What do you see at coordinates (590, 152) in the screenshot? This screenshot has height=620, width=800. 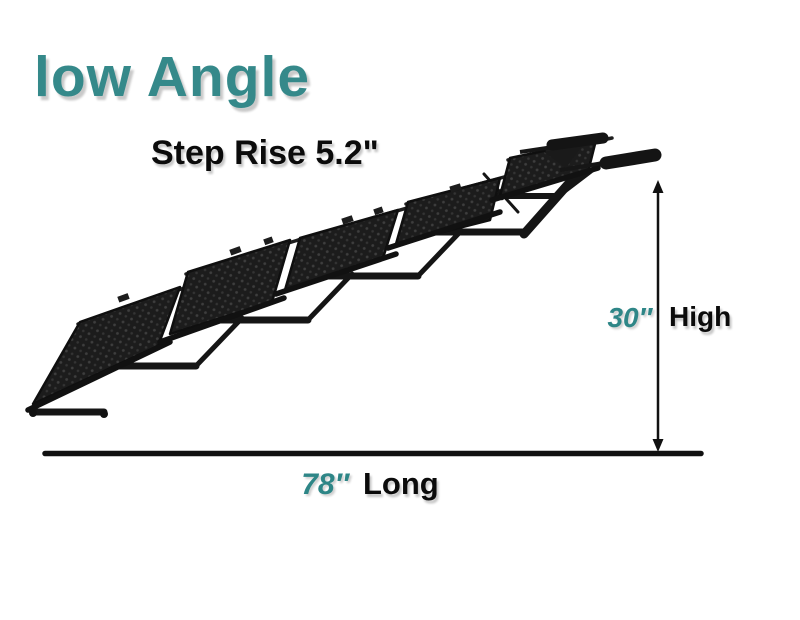 I see `carry-handles` at bounding box center [590, 152].